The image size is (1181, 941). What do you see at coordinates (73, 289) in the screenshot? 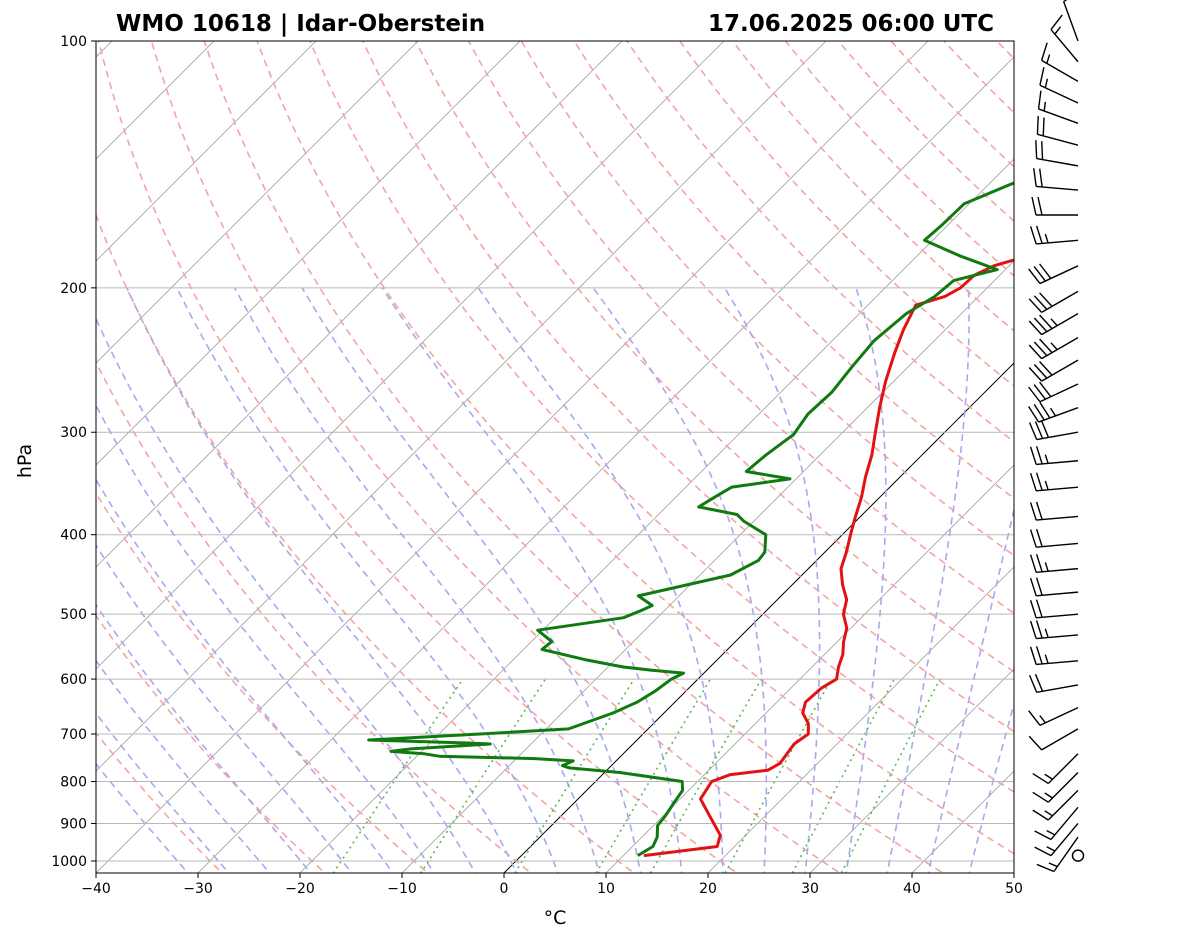
I see `y-tick-label: 200` at bounding box center [73, 289].